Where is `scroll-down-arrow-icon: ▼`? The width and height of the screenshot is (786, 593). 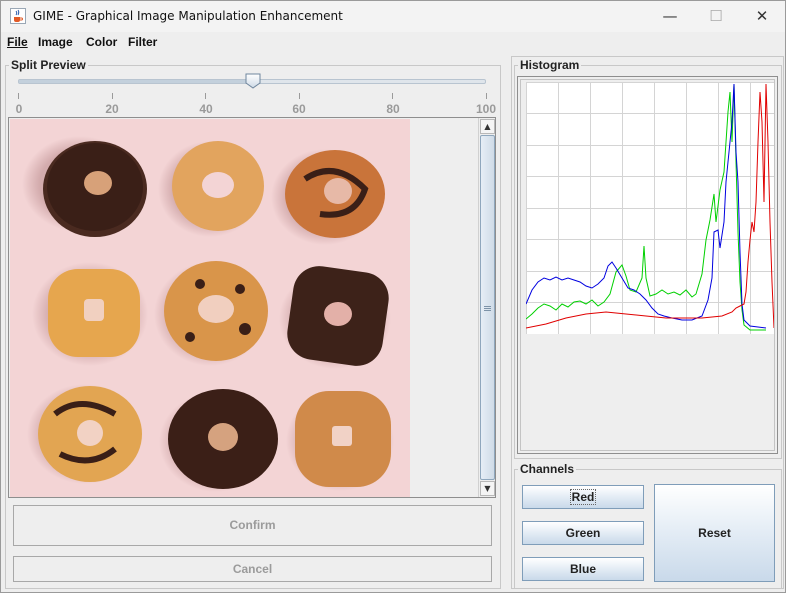 scroll-down-arrow-icon: ▼ is located at coordinates (487, 488).